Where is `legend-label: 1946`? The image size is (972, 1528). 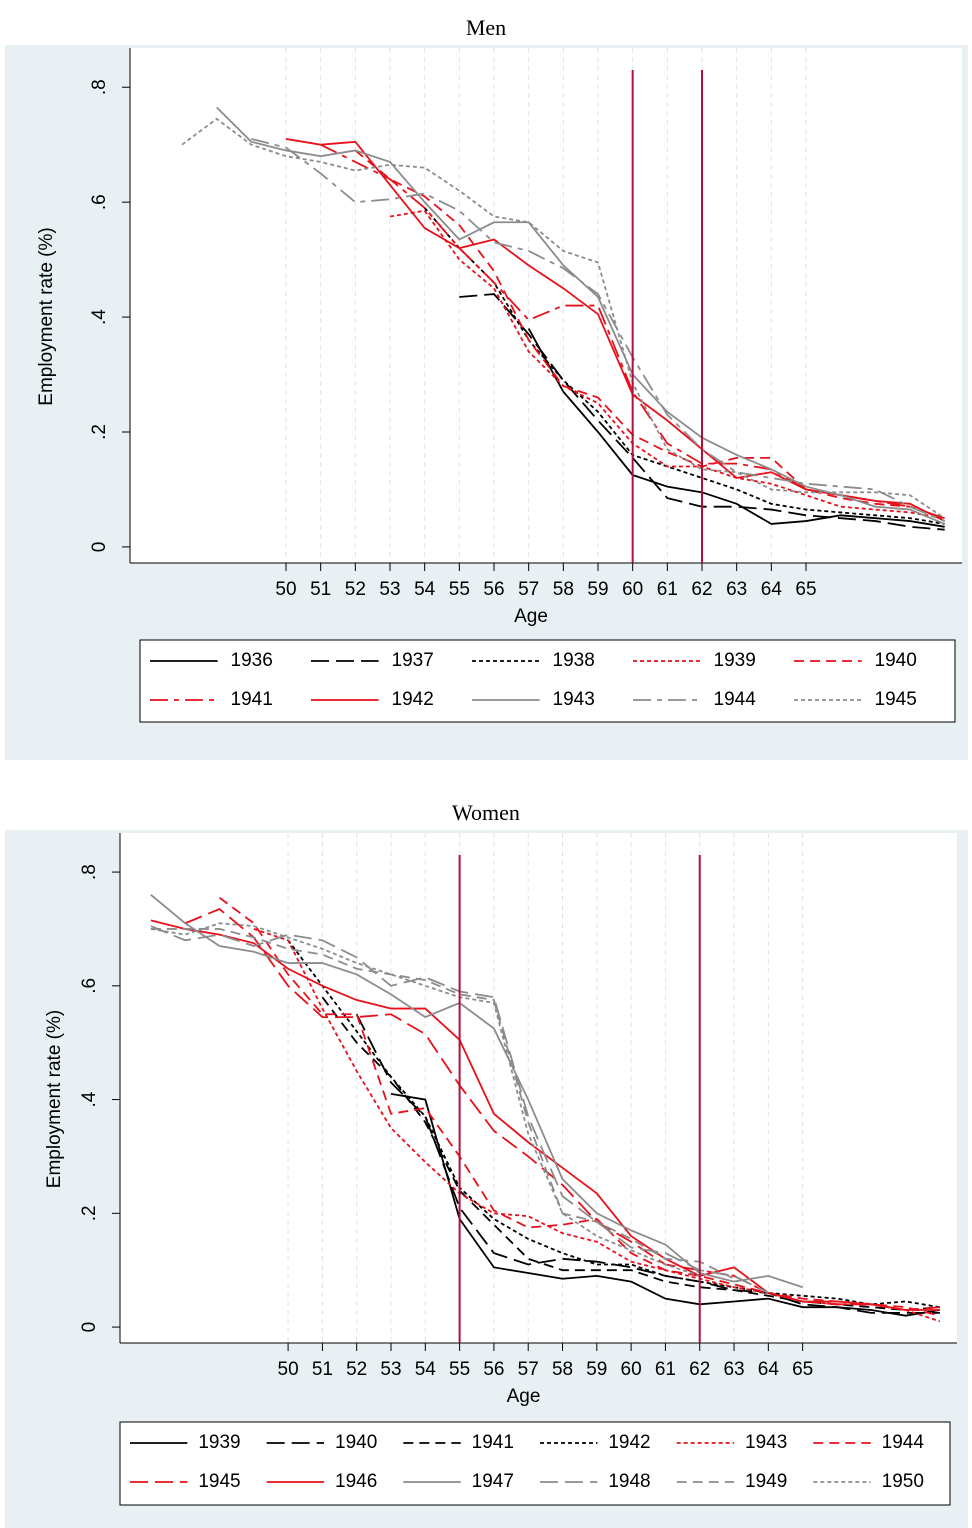
legend-label: 1946 is located at coordinates (356, 1481).